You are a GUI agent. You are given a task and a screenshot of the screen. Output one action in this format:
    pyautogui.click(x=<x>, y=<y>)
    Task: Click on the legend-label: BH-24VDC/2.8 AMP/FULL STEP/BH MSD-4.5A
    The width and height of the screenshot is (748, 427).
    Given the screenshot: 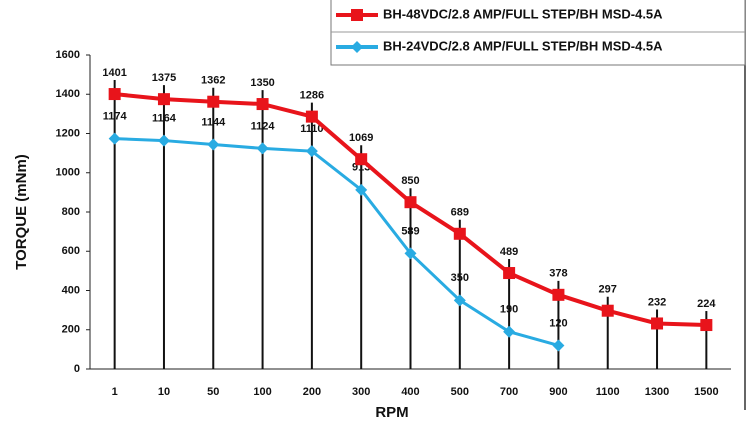 What is the action you would take?
    pyautogui.click(x=523, y=45)
    